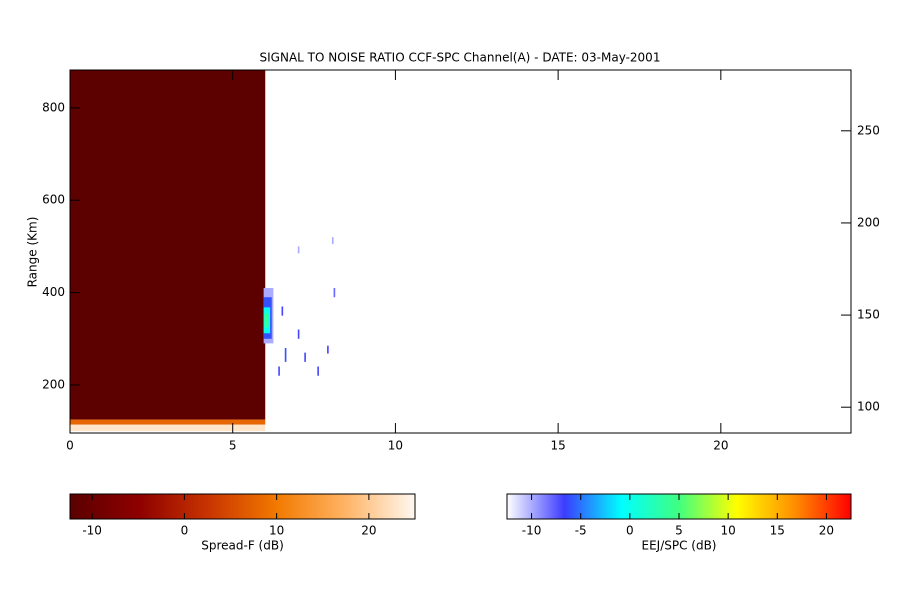 This screenshot has width=900, height=600. I want to click on y-axis-label: Range (Km), so click(33, 252).